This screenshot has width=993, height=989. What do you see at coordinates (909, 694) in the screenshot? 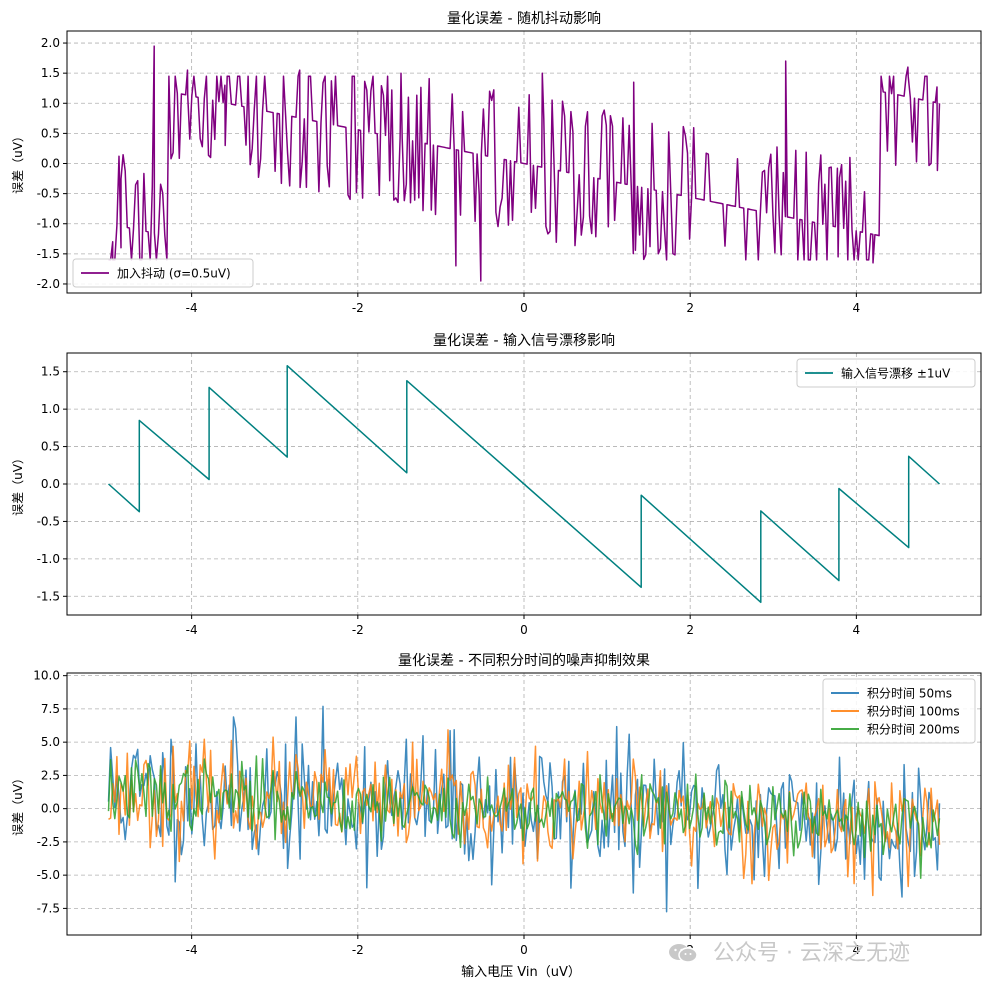
I see `legend-label: 积分时间 50ms` at bounding box center [909, 694].